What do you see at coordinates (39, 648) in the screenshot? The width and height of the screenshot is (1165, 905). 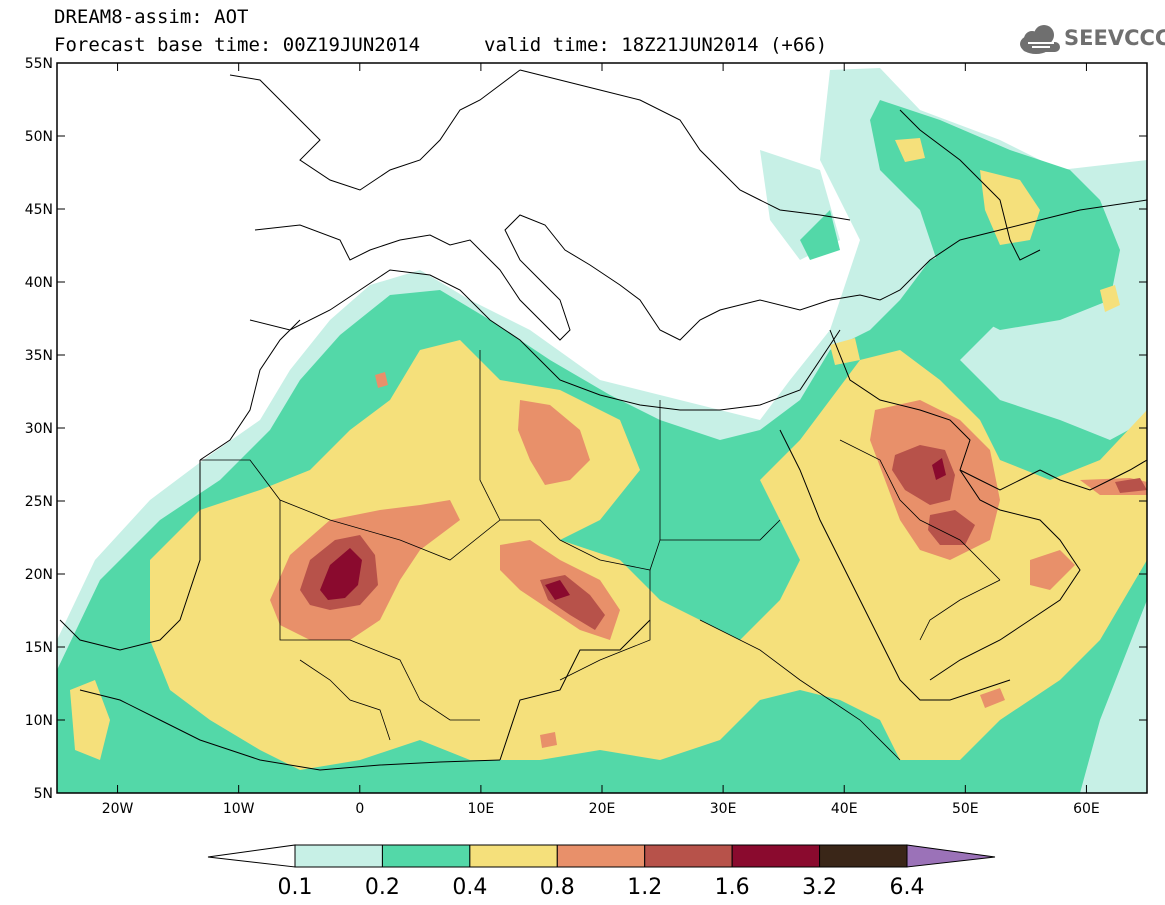 I see `lat-label: 15N` at bounding box center [39, 648].